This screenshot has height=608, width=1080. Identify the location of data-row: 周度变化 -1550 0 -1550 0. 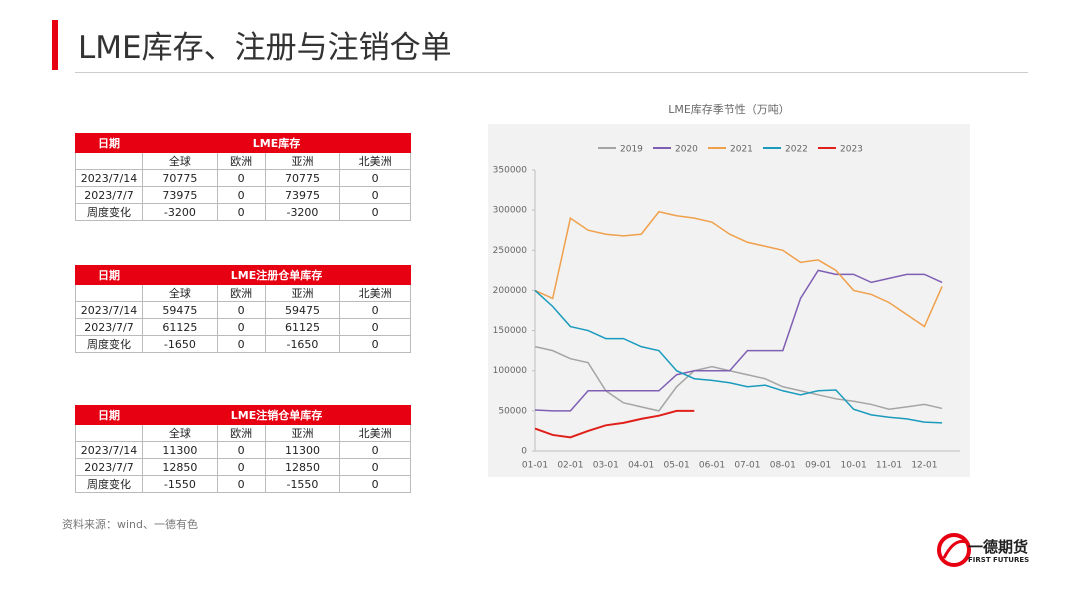
(243, 484).